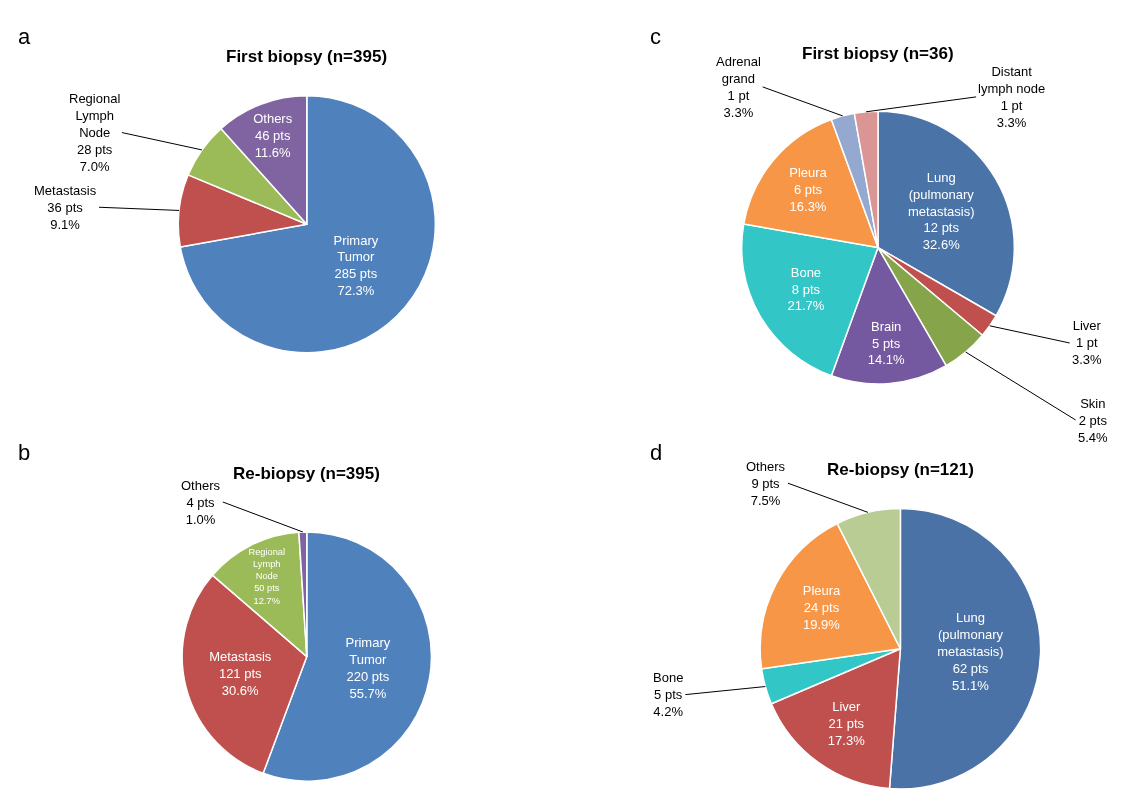 The height and width of the screenshot is (799, 1140). Describe the element at coordinates (368, 684) in the screenshot. I see `data-label: 220 pts 55.7%` at that location.